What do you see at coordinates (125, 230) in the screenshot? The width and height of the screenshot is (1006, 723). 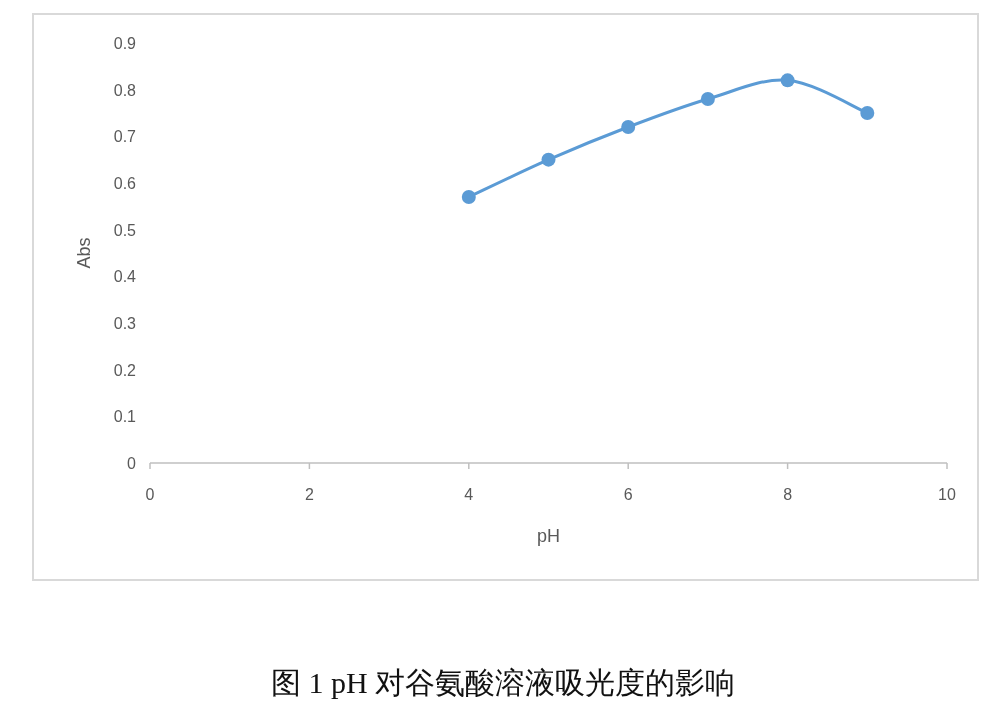 I see `y-tick-label: 0.5` at bounding box center [125, 230].